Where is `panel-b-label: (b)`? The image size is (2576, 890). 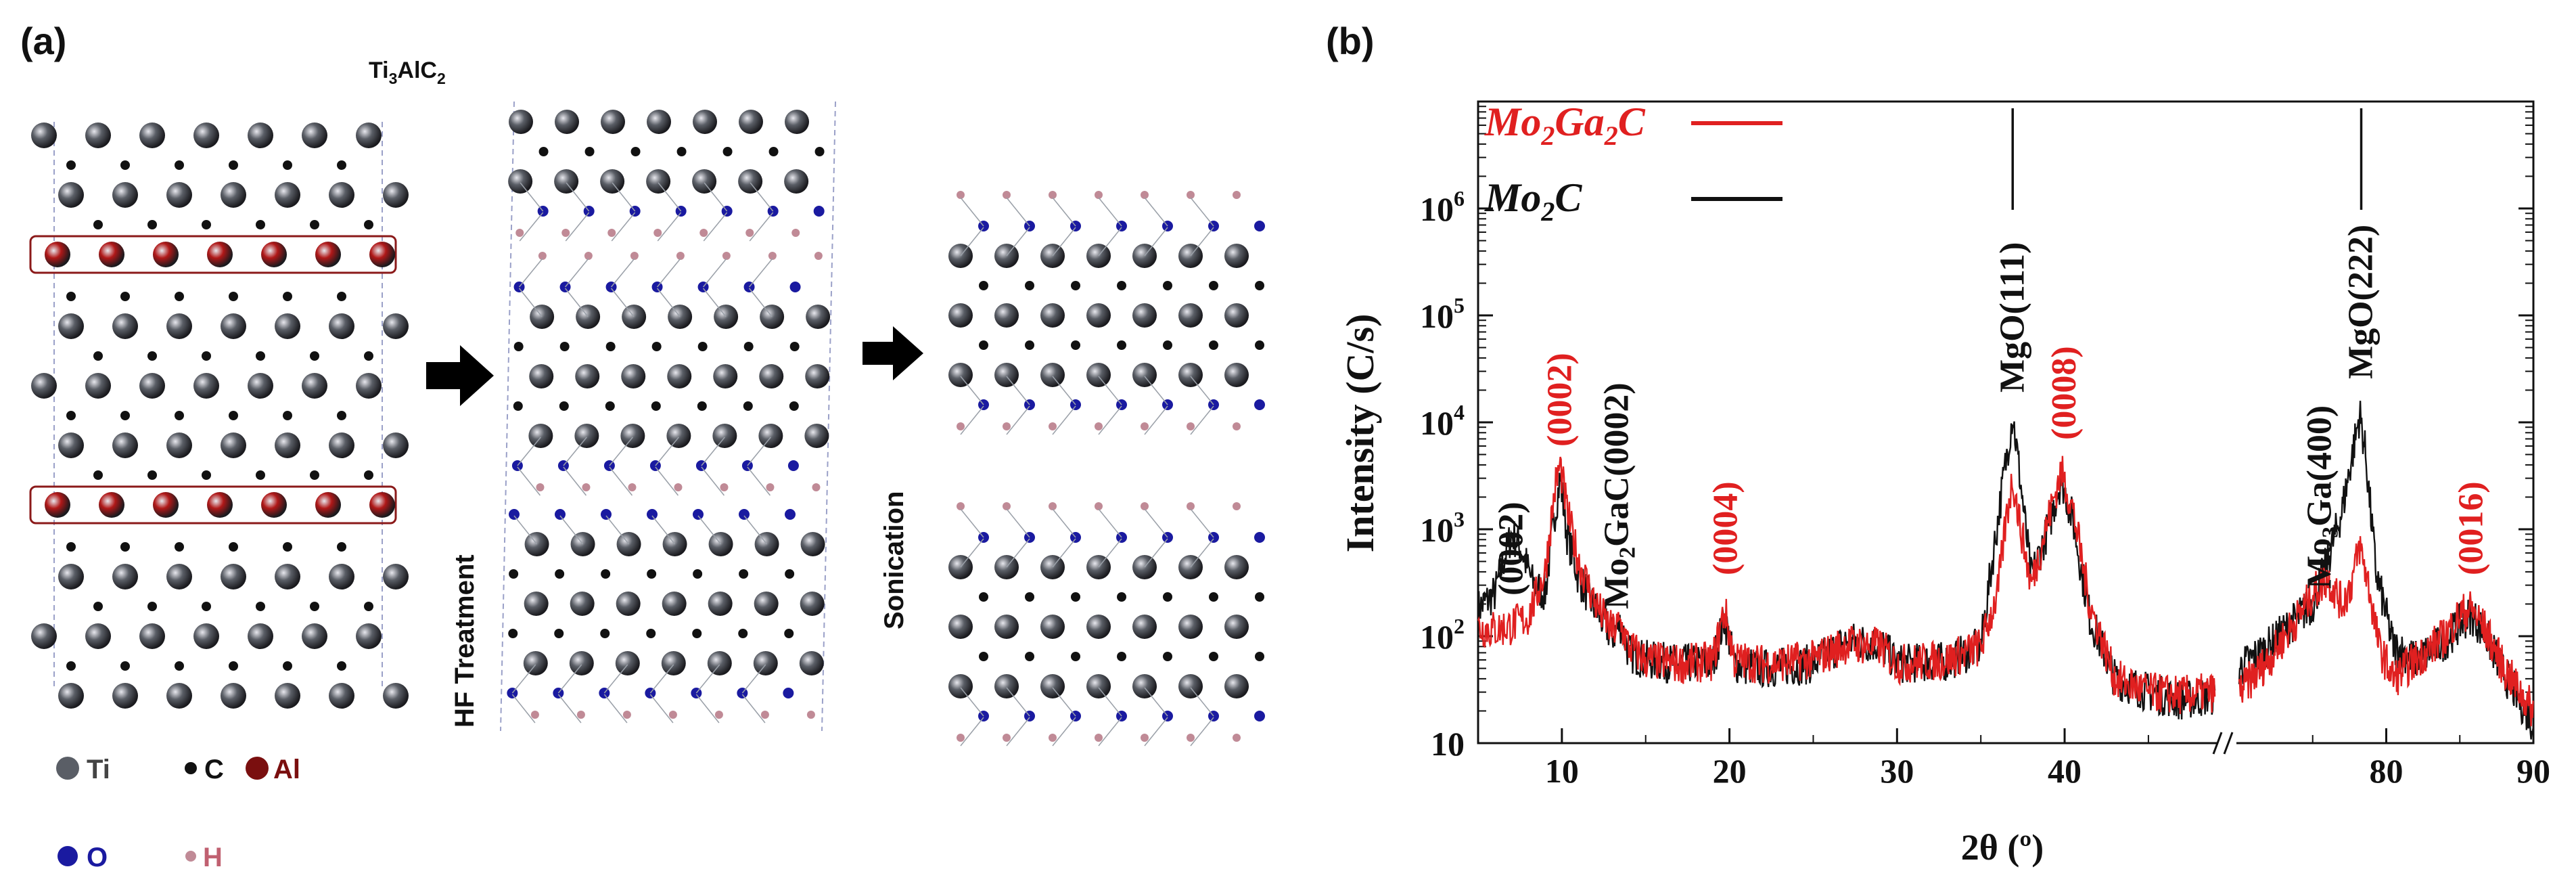 panel-b-label: (b) is located at coordinates (1350, 41).